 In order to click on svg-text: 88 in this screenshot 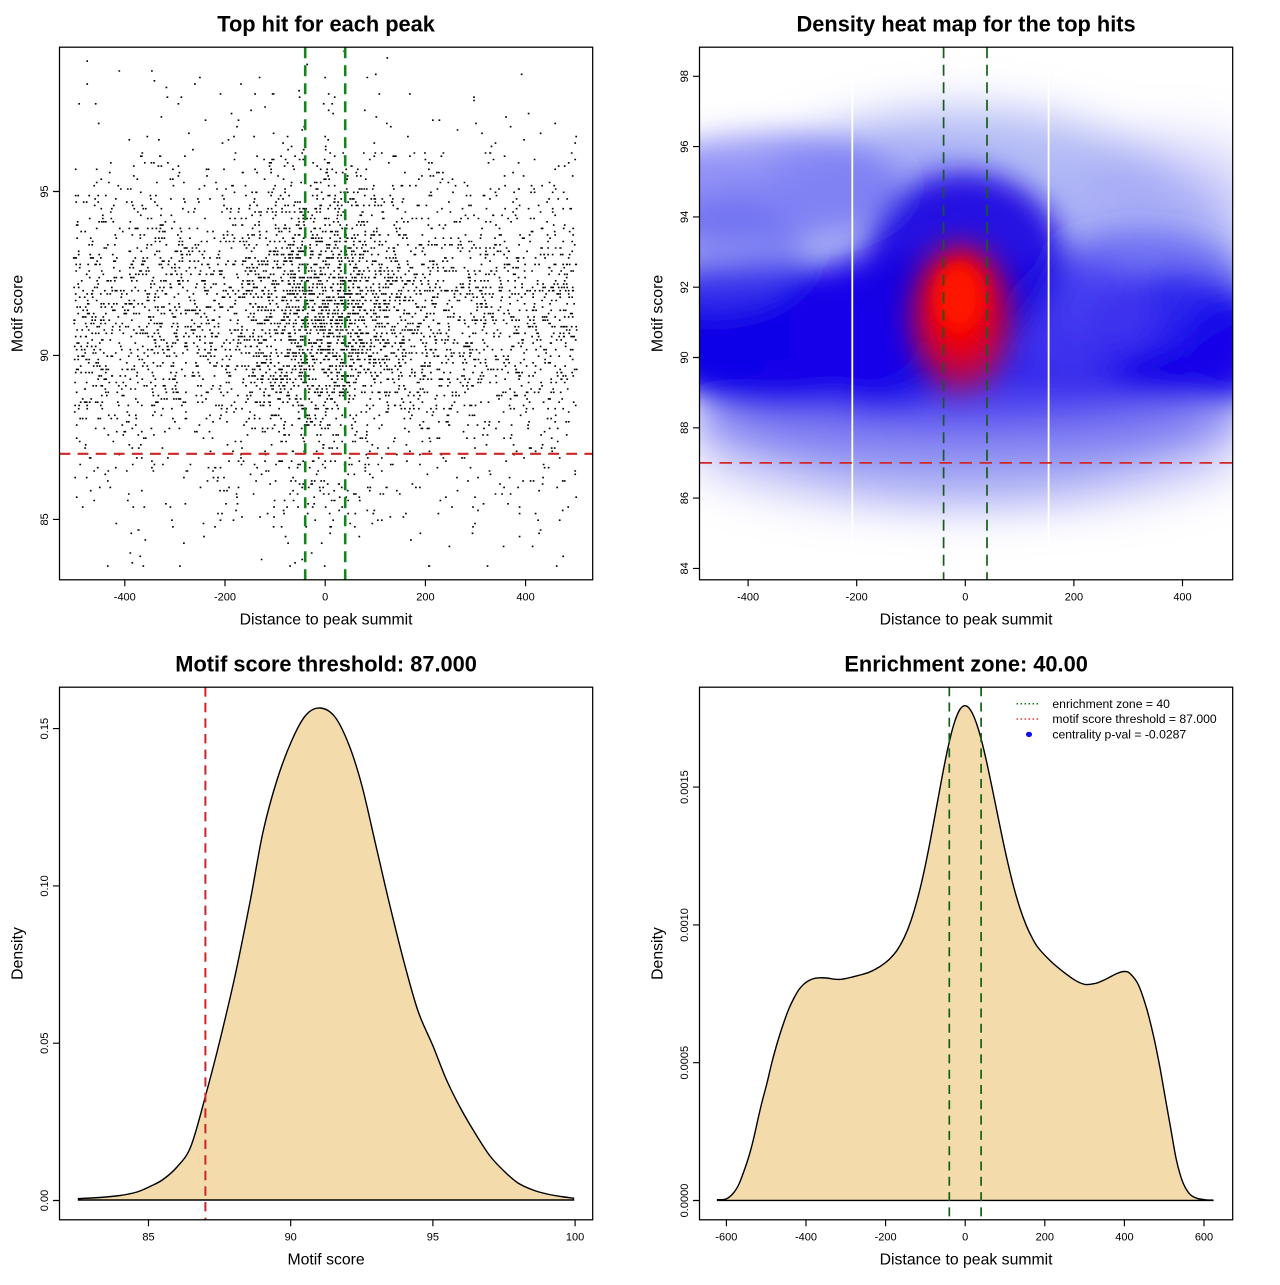, I will do `click(685, 428)`.